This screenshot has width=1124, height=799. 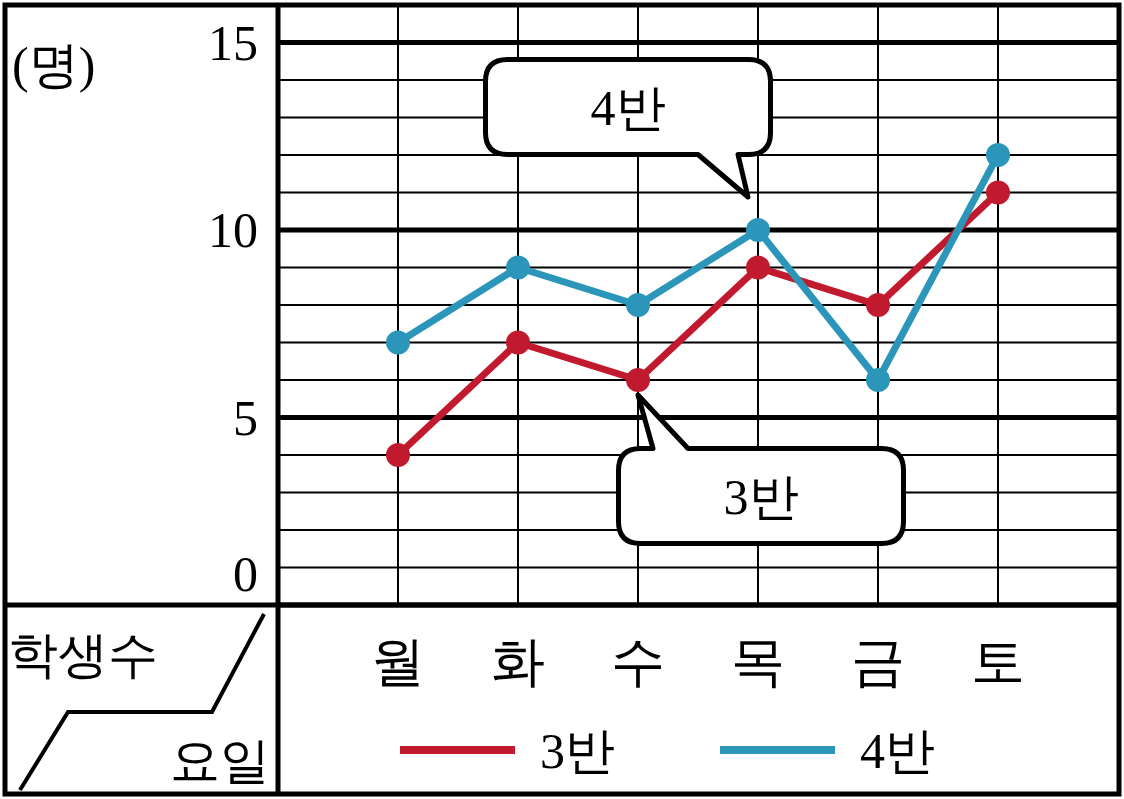 I want to click on x-tick-label: 금, so click(x=878, y=662).